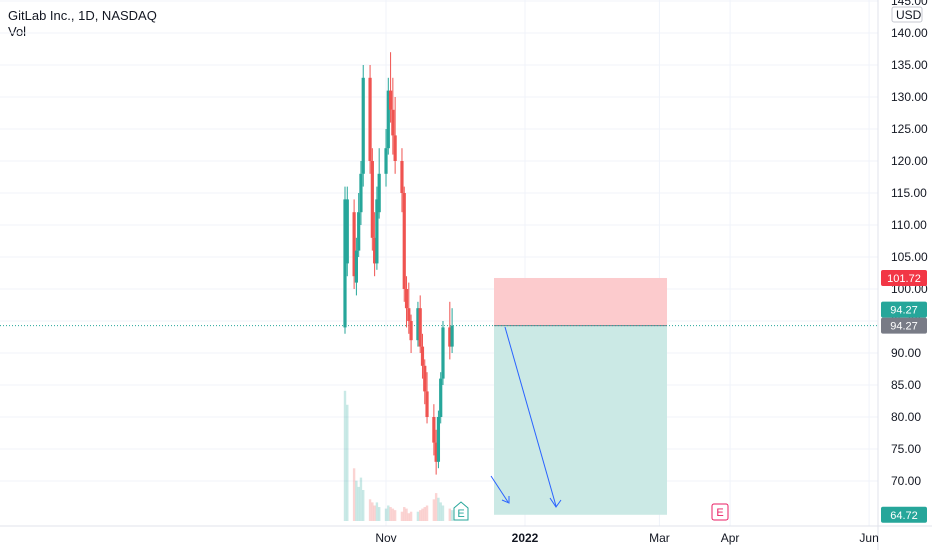 The image size is (932, 550). What do you see at coordinates (909, 225) in the screenshot?
I see `y-tick-label: 110.00` at bounding box center [909, 225].